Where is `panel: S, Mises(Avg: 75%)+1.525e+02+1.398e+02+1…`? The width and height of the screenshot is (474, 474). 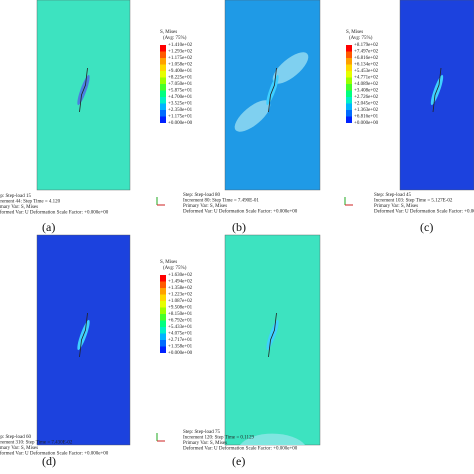
panel: S, Mises(Avg: 75%)+1.525e+02+1.398e+02+1… is located at coordinates (65, 351).